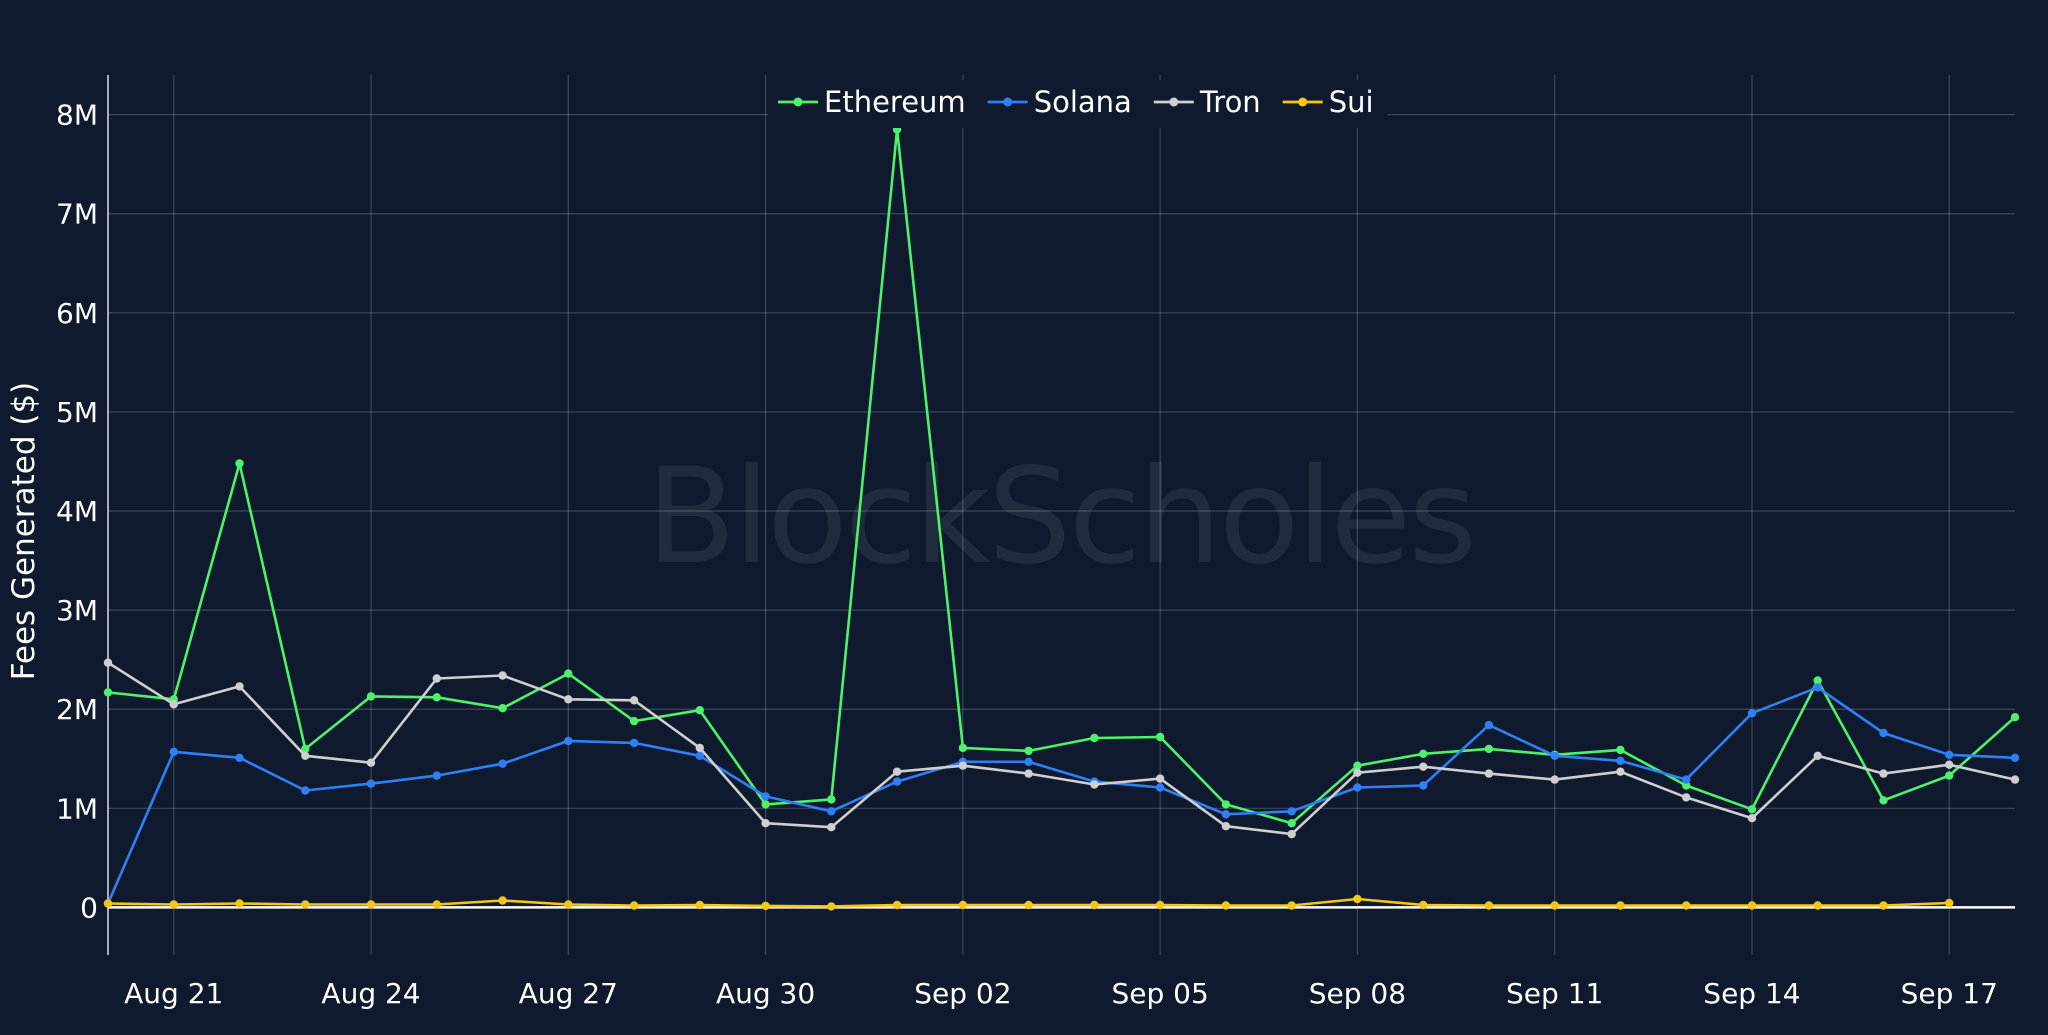 The image size is (2048, 1035). I want to click on legend-item-solana: Solana, so click(1059, 102).